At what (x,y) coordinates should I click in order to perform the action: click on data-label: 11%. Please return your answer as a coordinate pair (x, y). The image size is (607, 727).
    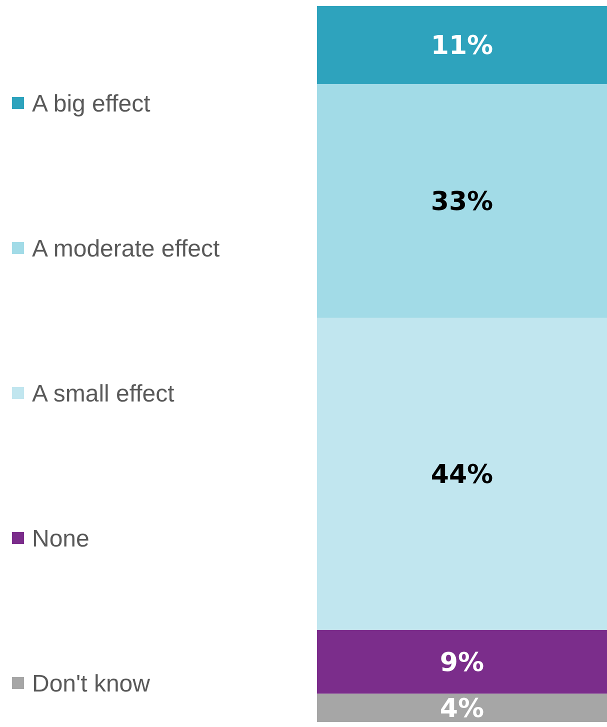
    Looking at the image, I should click on (462, 46).